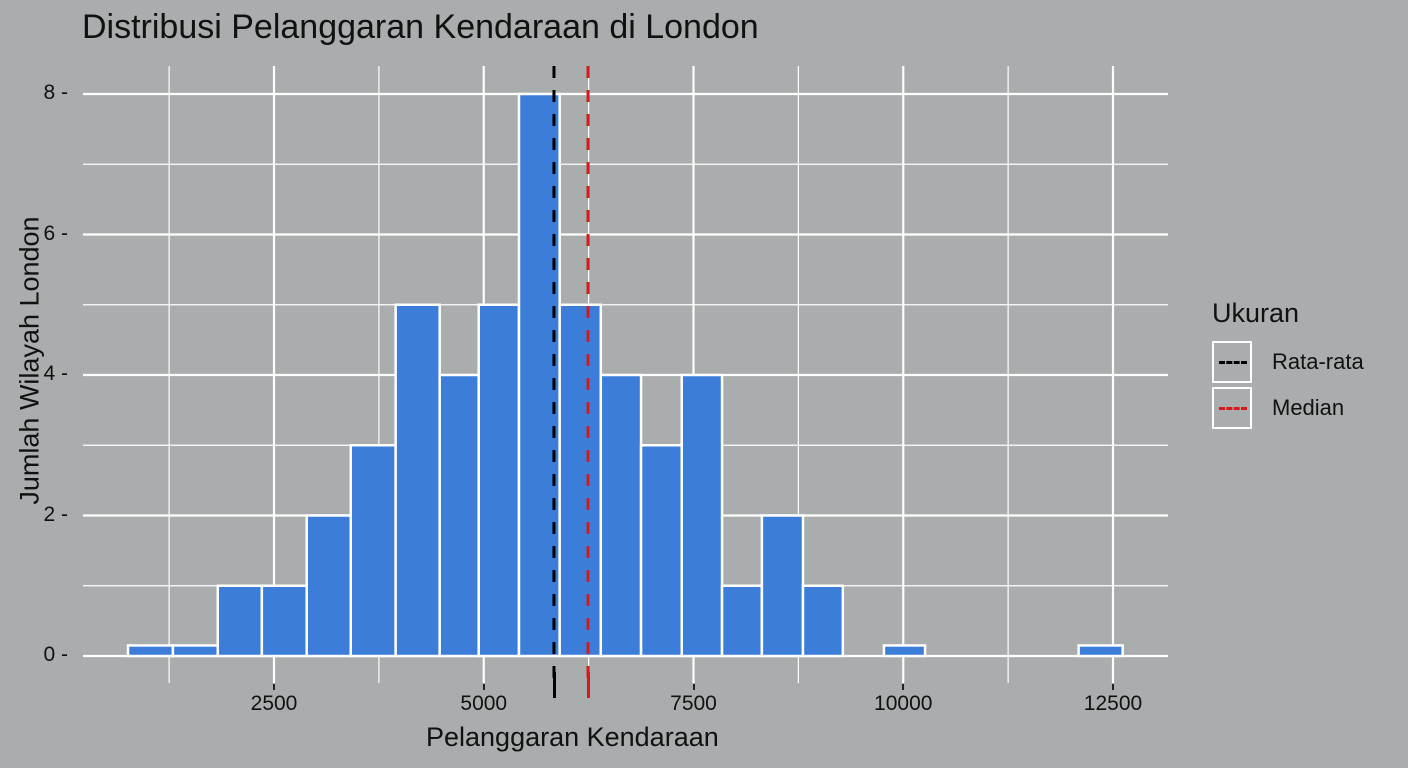  Describe the element at coordinates (55, 233) in the screenshot. I see `y-tick-label: 6 -` at that location.